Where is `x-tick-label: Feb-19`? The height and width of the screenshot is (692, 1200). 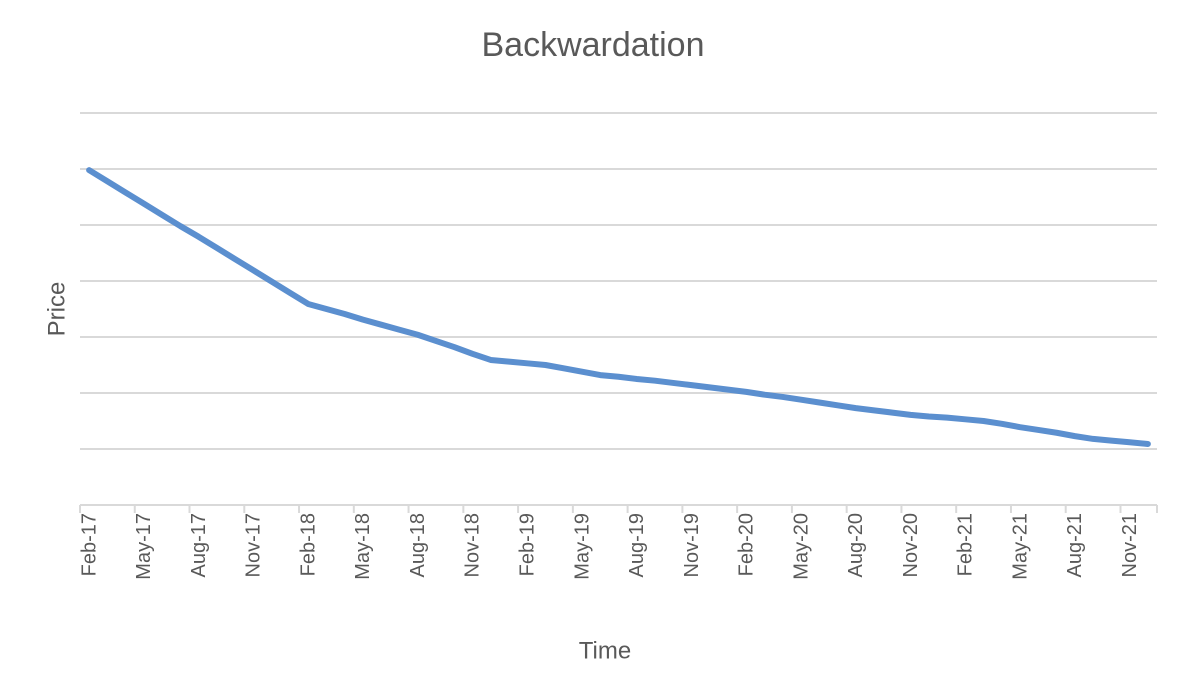 x-tick-label: Feb-19 is located at coordinates (528, 544).